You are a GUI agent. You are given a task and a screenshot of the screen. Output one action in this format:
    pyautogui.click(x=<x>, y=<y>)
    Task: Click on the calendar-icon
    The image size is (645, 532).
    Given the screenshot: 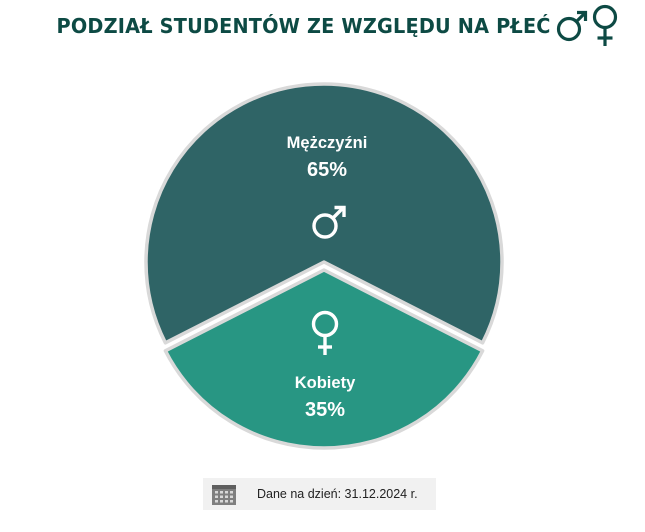 What is the action you would take?
    pyautogui.click(x=224, y=495)
    